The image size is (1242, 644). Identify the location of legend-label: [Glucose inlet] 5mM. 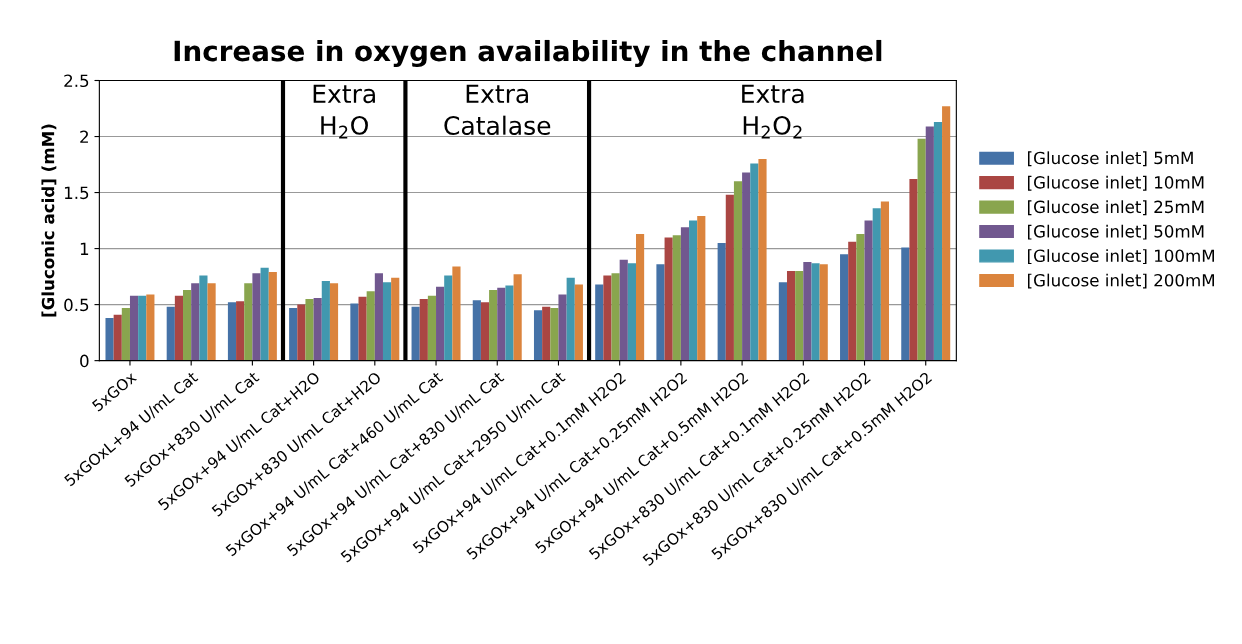
(1110, 159).